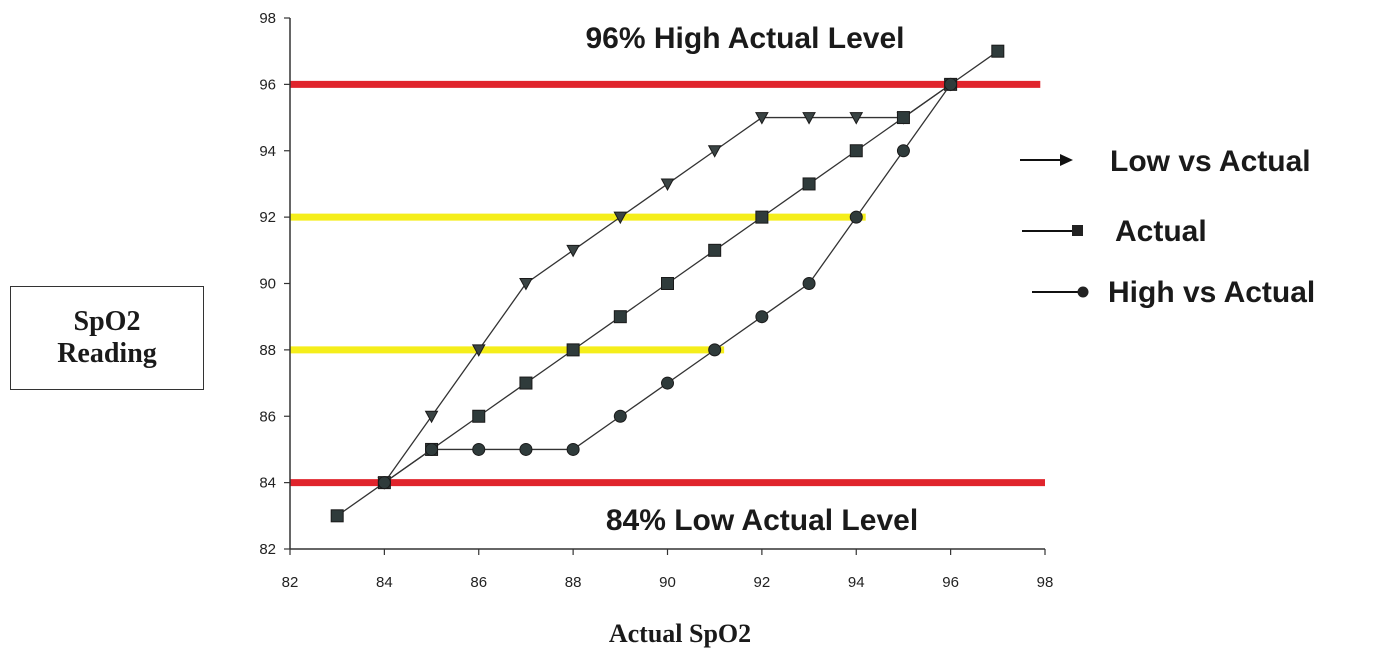 Image resolution: width=1381 pixels, height=650 pixels. I want to click on x-tick-label: 84, so click(384, 582).